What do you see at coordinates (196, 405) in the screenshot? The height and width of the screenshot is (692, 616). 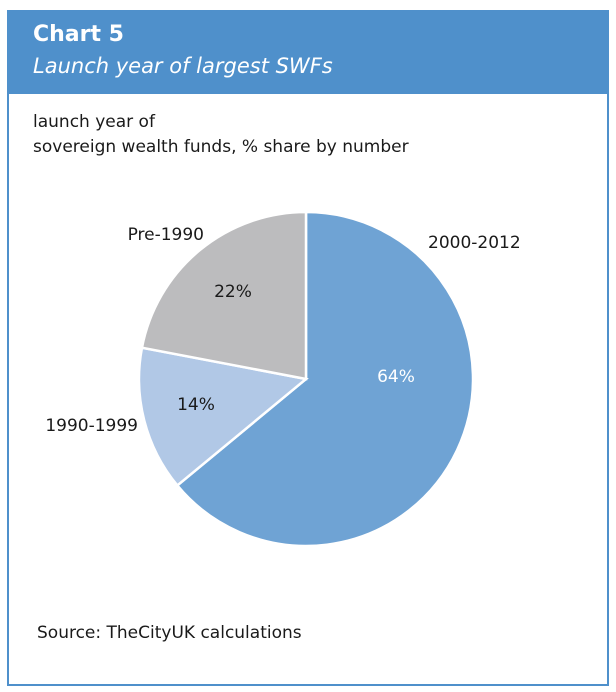 I see `slice-value-label: 14%` at bounding box center [196, 405].